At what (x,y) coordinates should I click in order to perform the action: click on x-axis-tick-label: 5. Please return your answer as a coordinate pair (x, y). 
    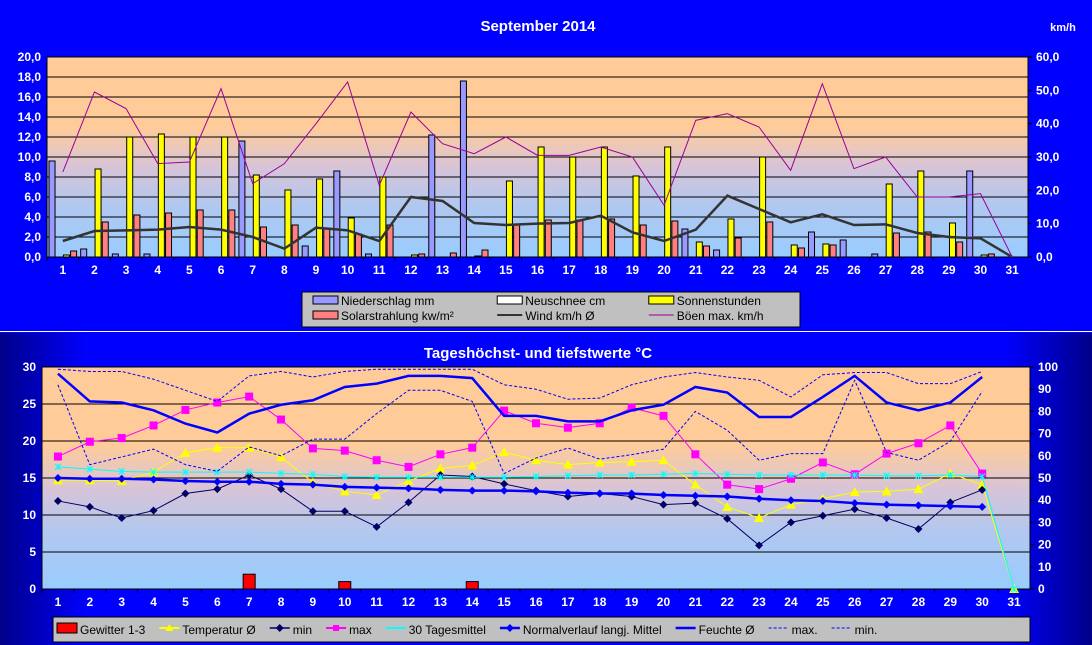
    Looking at the image, I should click on (185, 602).